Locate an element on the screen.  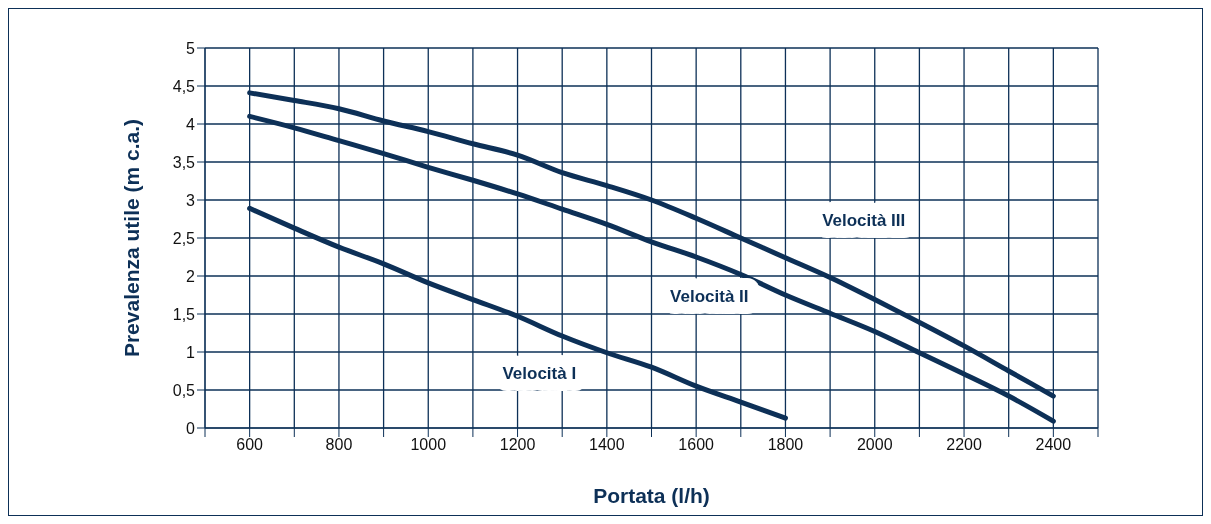
y-tick-label: 5 is located at coordinates (191, 48).